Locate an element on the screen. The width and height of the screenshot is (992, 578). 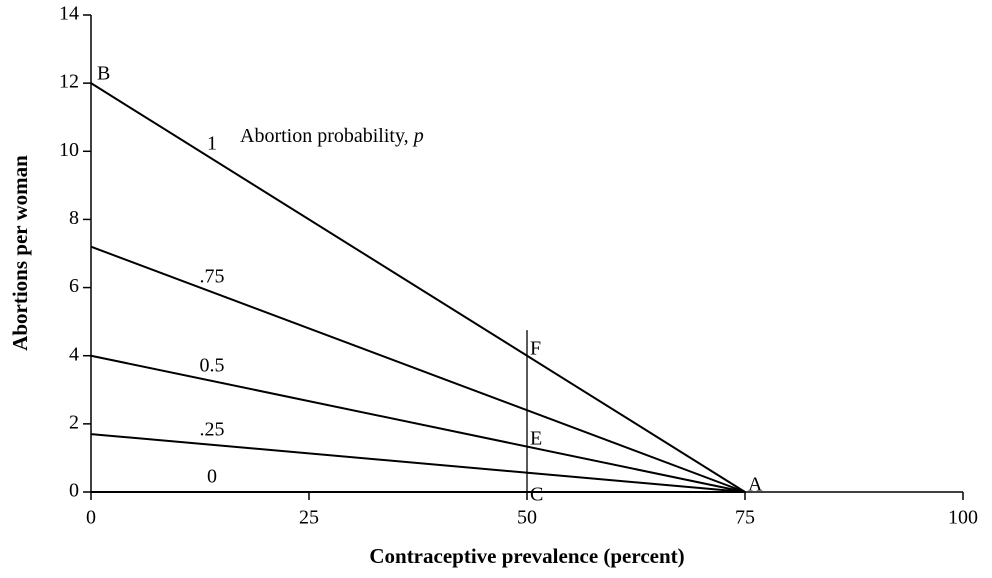
series-label: 1 is located at coordinates (212, 143).